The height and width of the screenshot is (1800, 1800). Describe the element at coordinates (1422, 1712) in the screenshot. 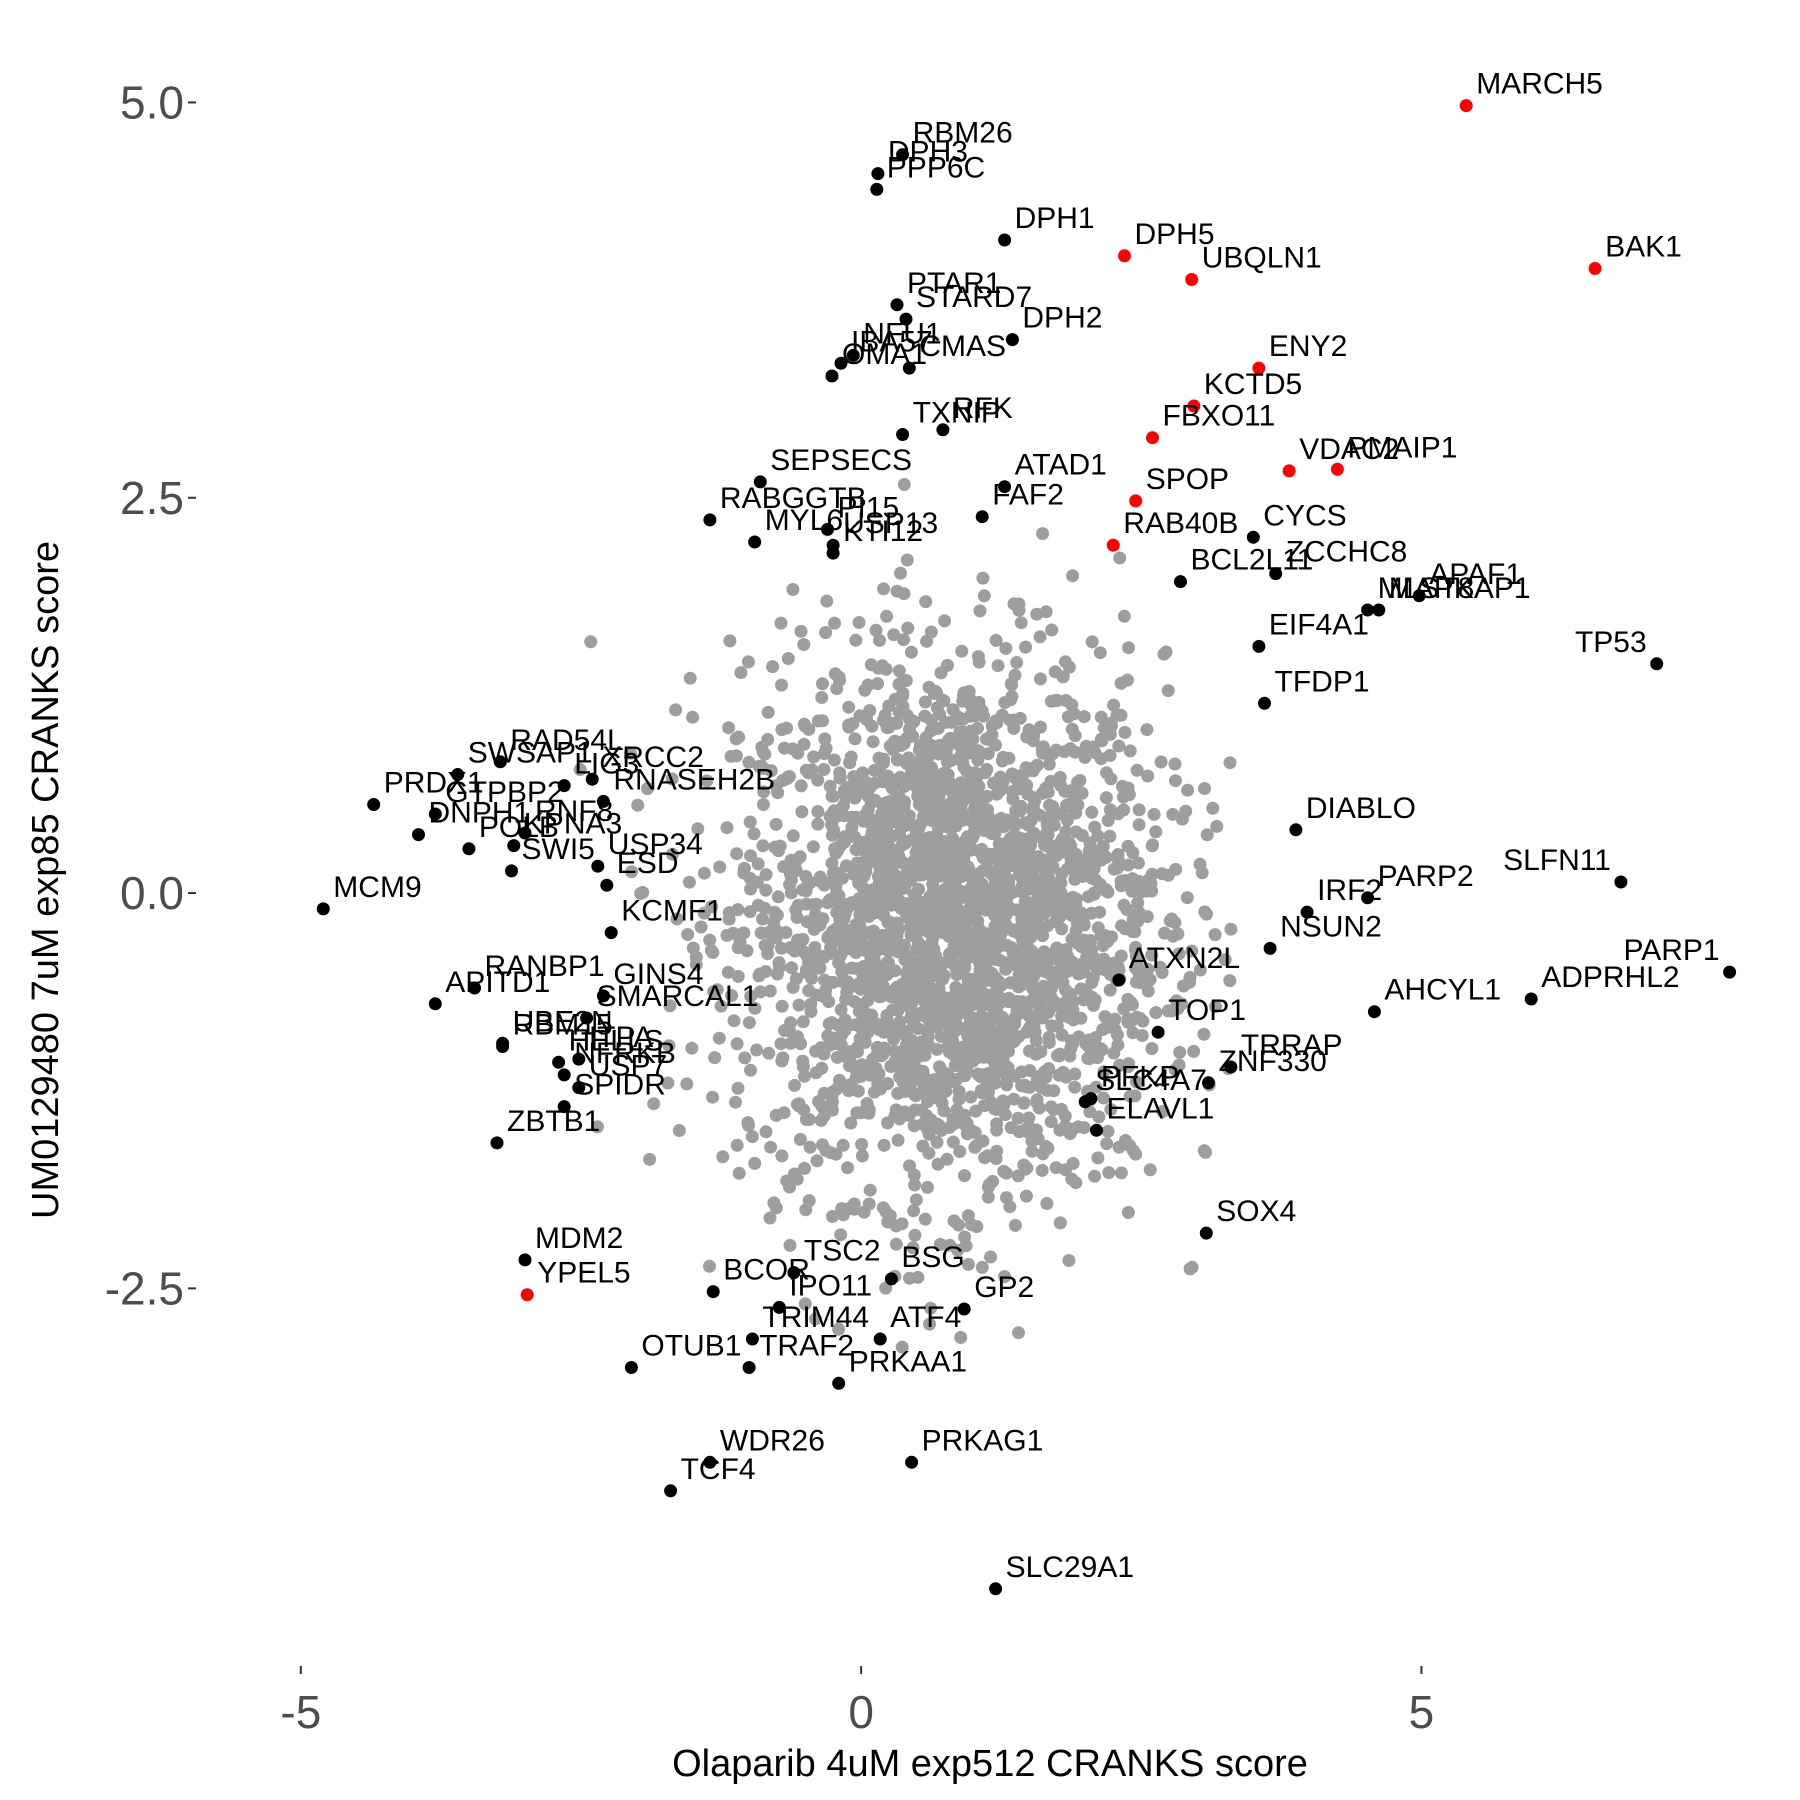

I see `x-tick-label: 5` at that location.